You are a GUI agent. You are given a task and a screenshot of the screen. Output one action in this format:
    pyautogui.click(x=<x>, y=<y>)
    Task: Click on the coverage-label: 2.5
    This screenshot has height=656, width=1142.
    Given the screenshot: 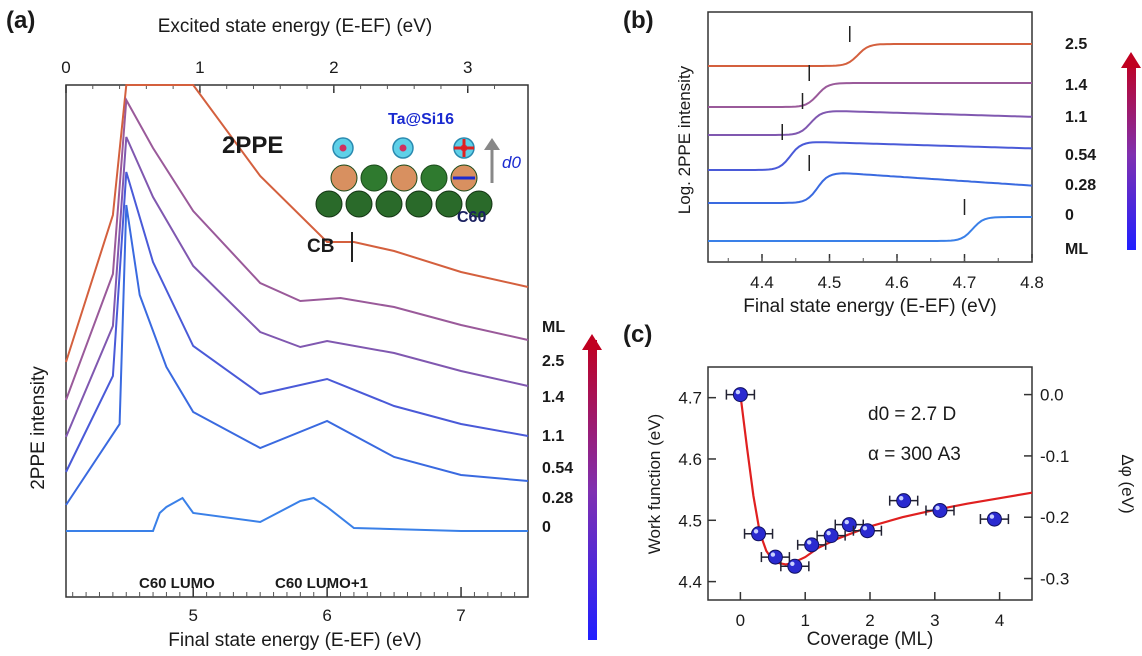 What is the action you would take?
    pyautogui.click(x=1076, y=44)
    